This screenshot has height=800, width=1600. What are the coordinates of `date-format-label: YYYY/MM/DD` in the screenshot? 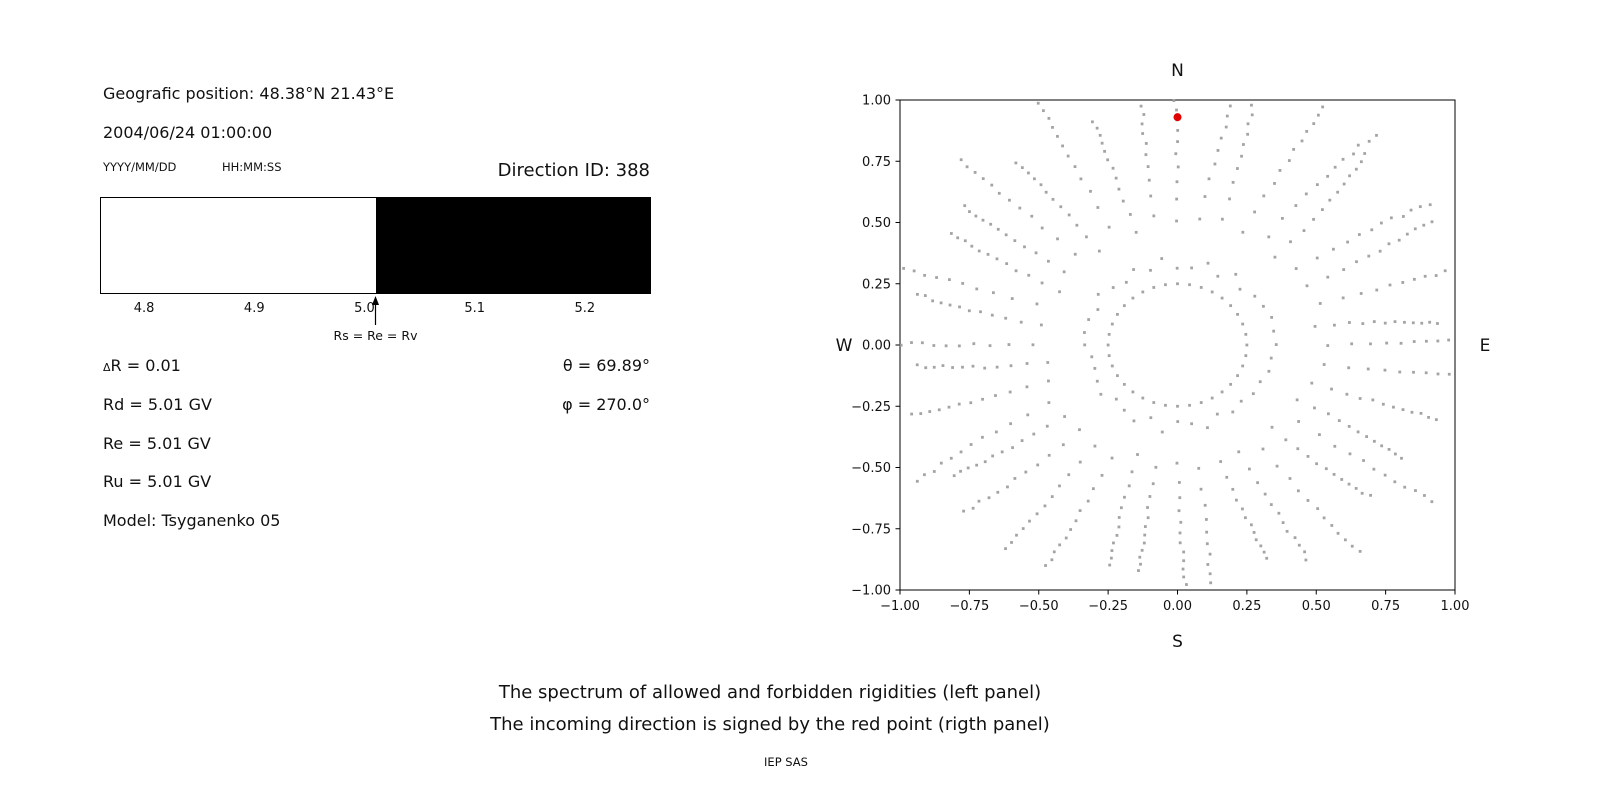 It's located at (140, 167).